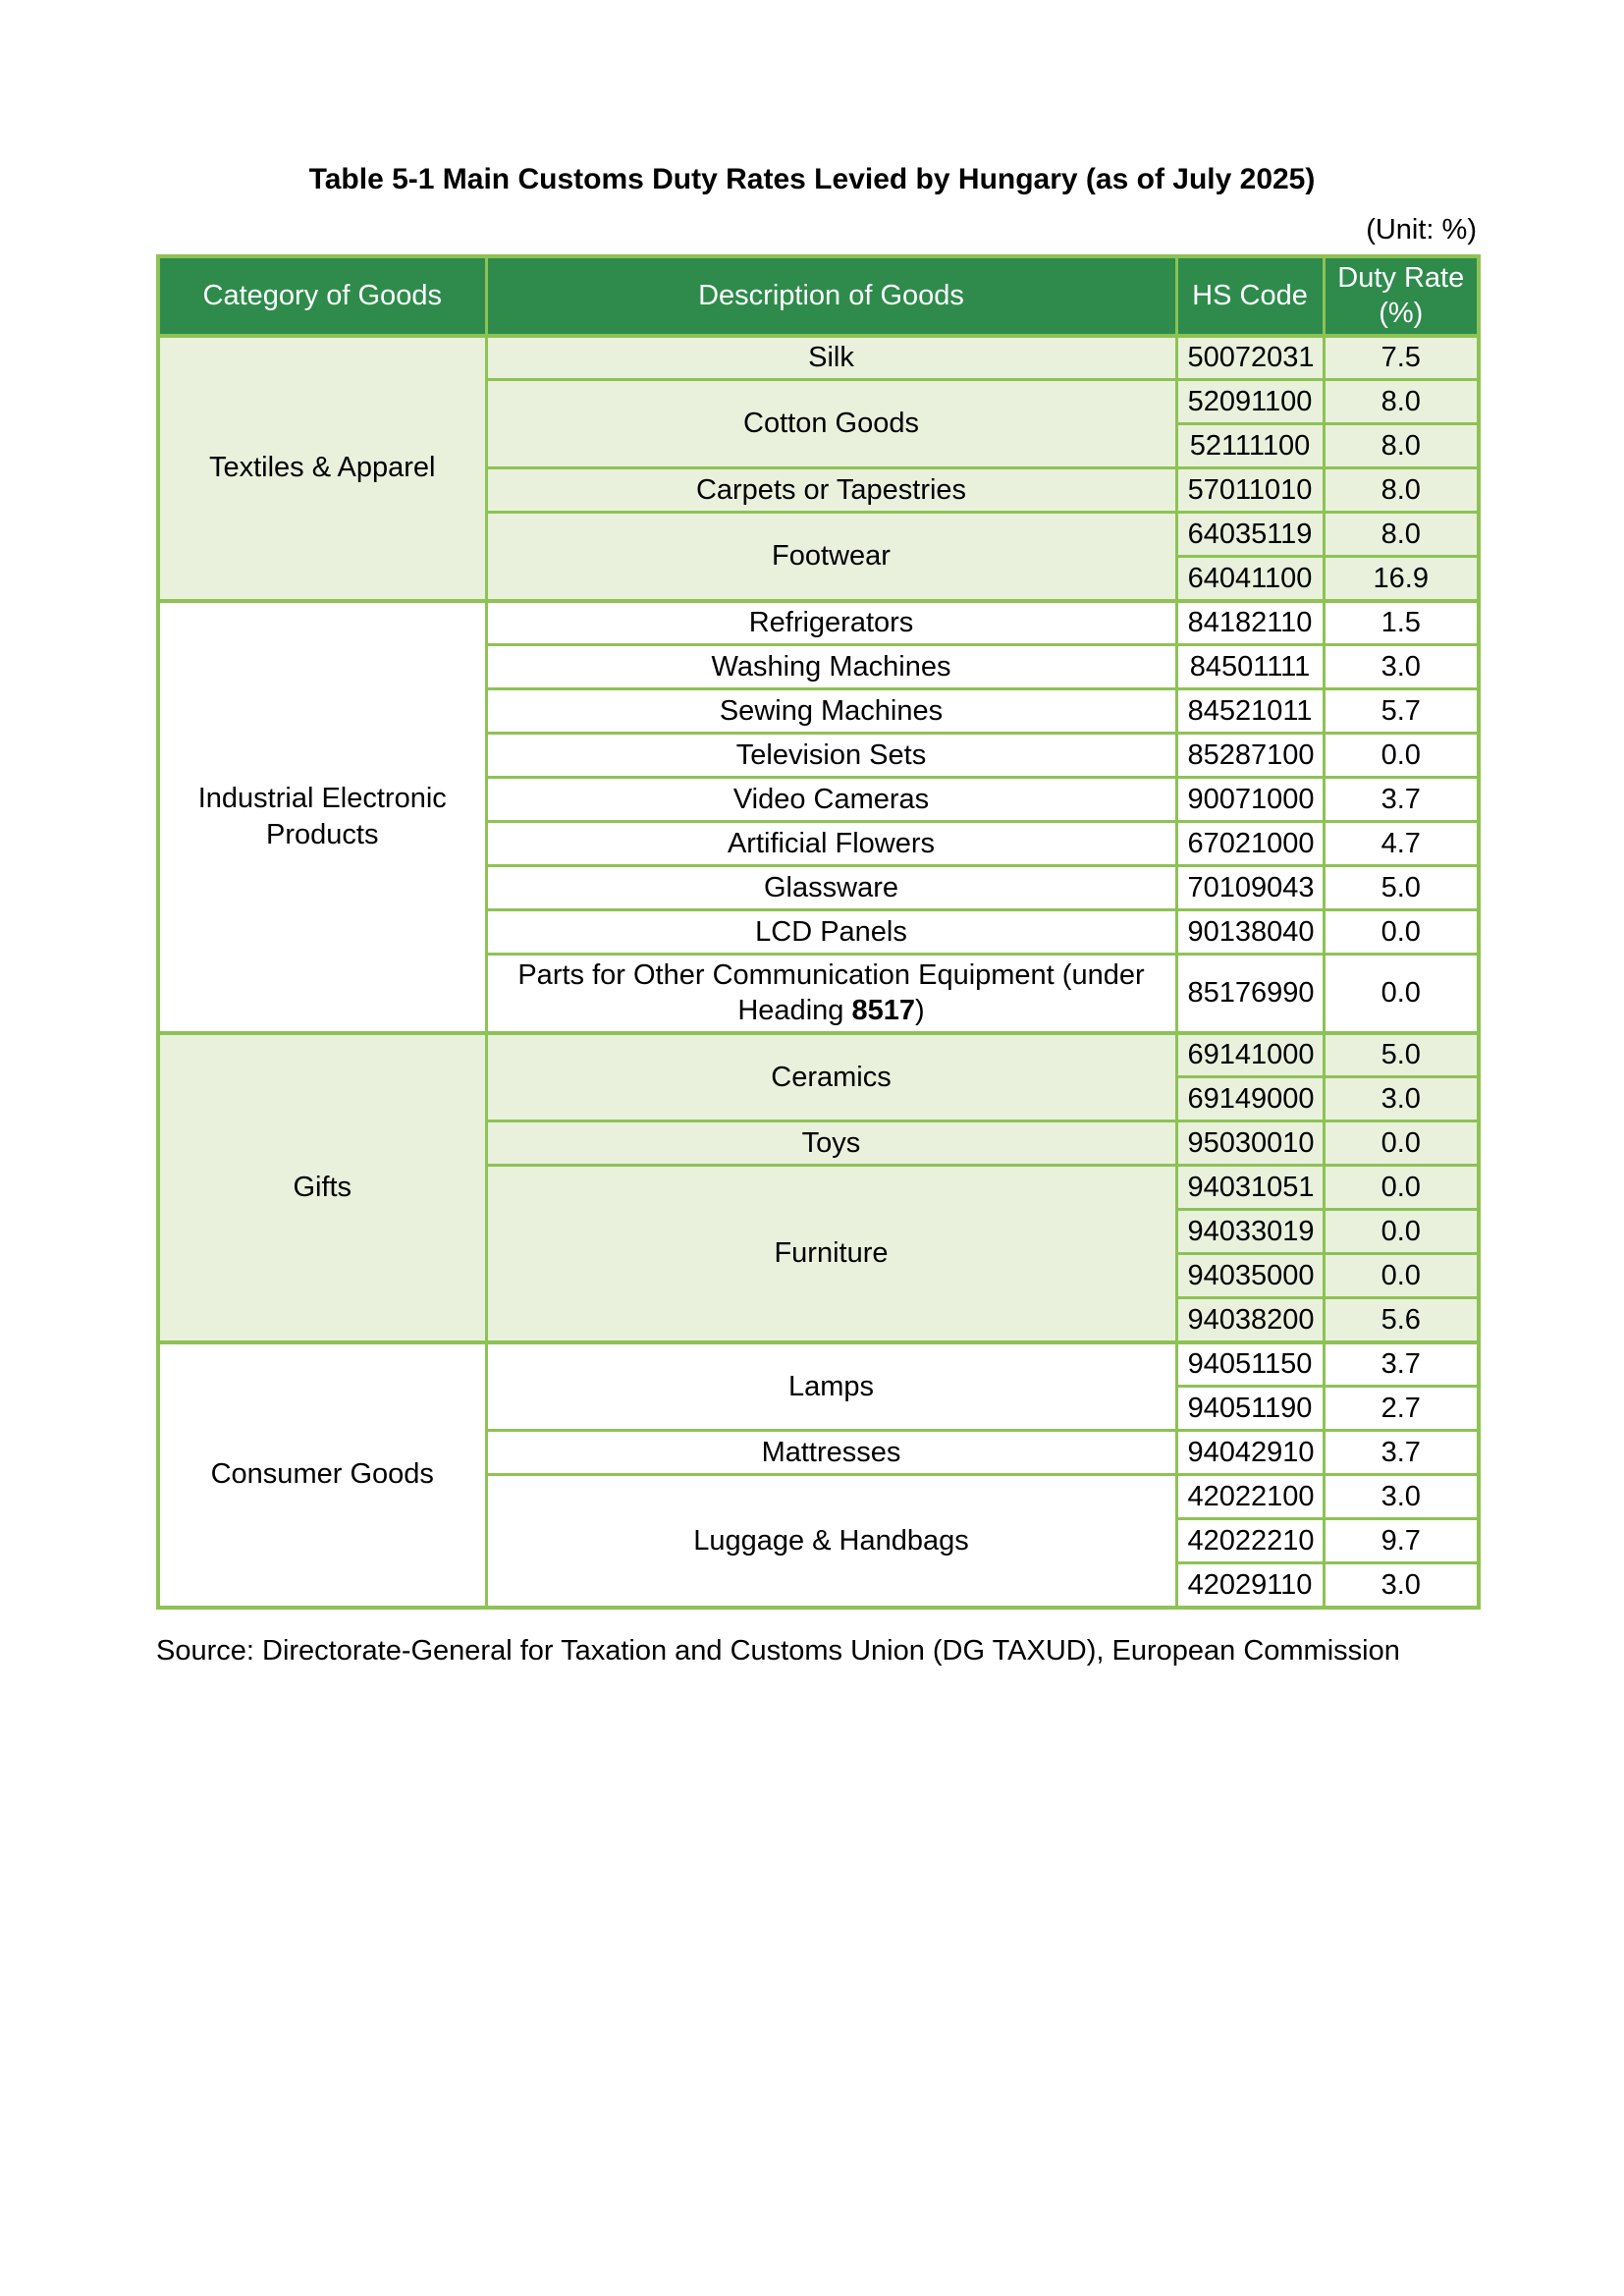  What do you see at coordinates (1250, 843) in the screenshot?
I see `hs-code-cell: 67021000` at bounding box center [1250, 843].